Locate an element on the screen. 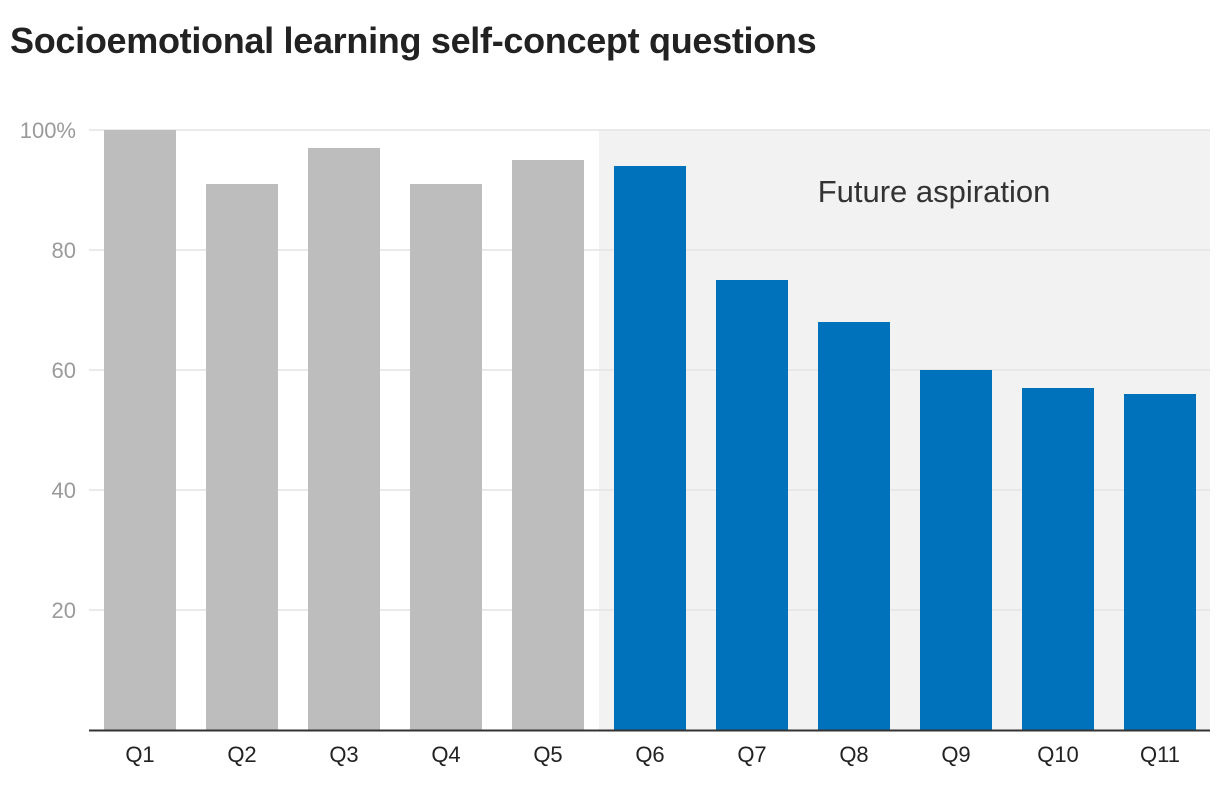 This screenshot has height=792, width=1220. bar-q1 is located at coordinates (140, 430).